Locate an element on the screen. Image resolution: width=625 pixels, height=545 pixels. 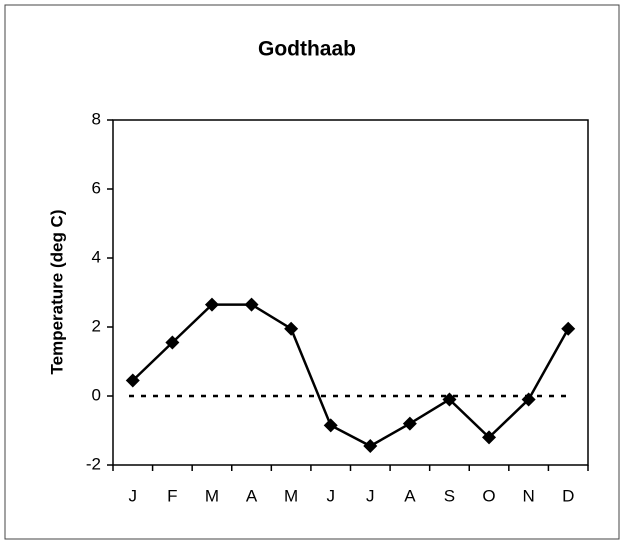
y-axis-label: Temperature (deg C) is located at coordinates (56, 292).